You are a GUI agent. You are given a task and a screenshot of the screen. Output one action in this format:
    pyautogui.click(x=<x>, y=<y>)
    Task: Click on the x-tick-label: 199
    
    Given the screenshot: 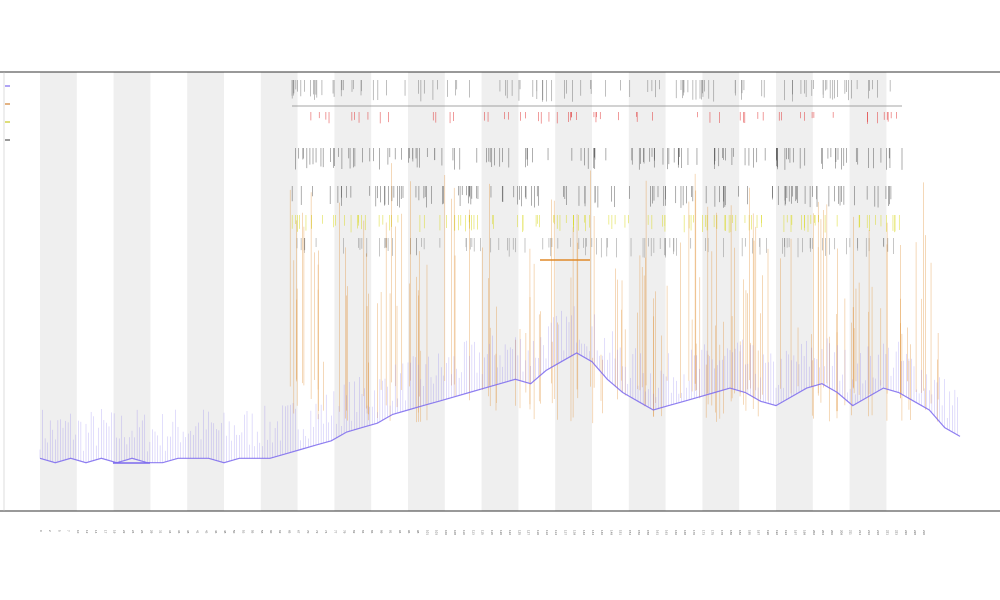 What is the action you would take?
    pyautogui.click(x=805, y=532)
    